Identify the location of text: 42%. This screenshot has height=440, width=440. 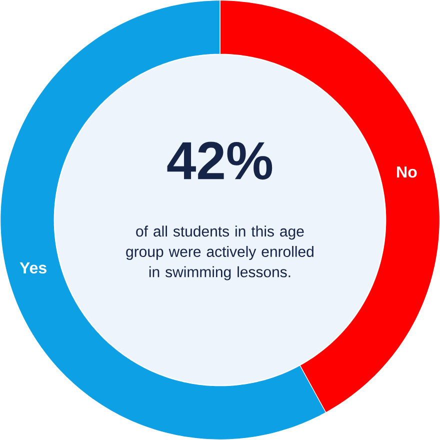
(219, 161).